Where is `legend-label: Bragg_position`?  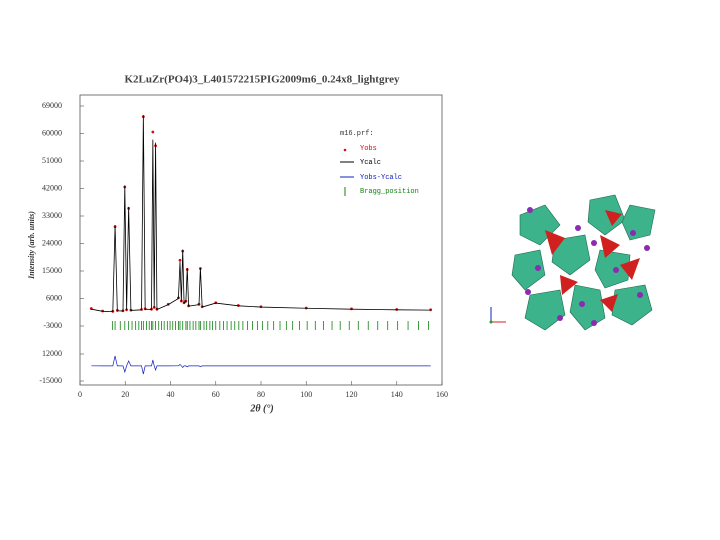 legend-label: Bragg_position is located at coordinates (389, 192).